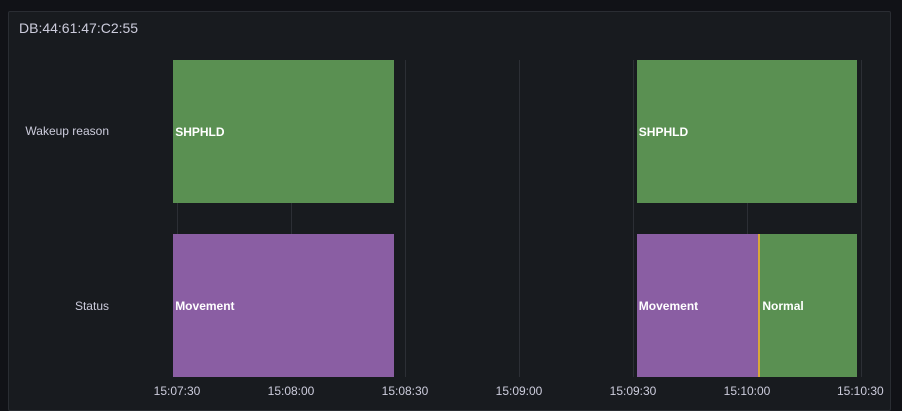 The width and height of the screenshot is (902, 411). I want to click on state-segment: Normal, so click(808, 305).